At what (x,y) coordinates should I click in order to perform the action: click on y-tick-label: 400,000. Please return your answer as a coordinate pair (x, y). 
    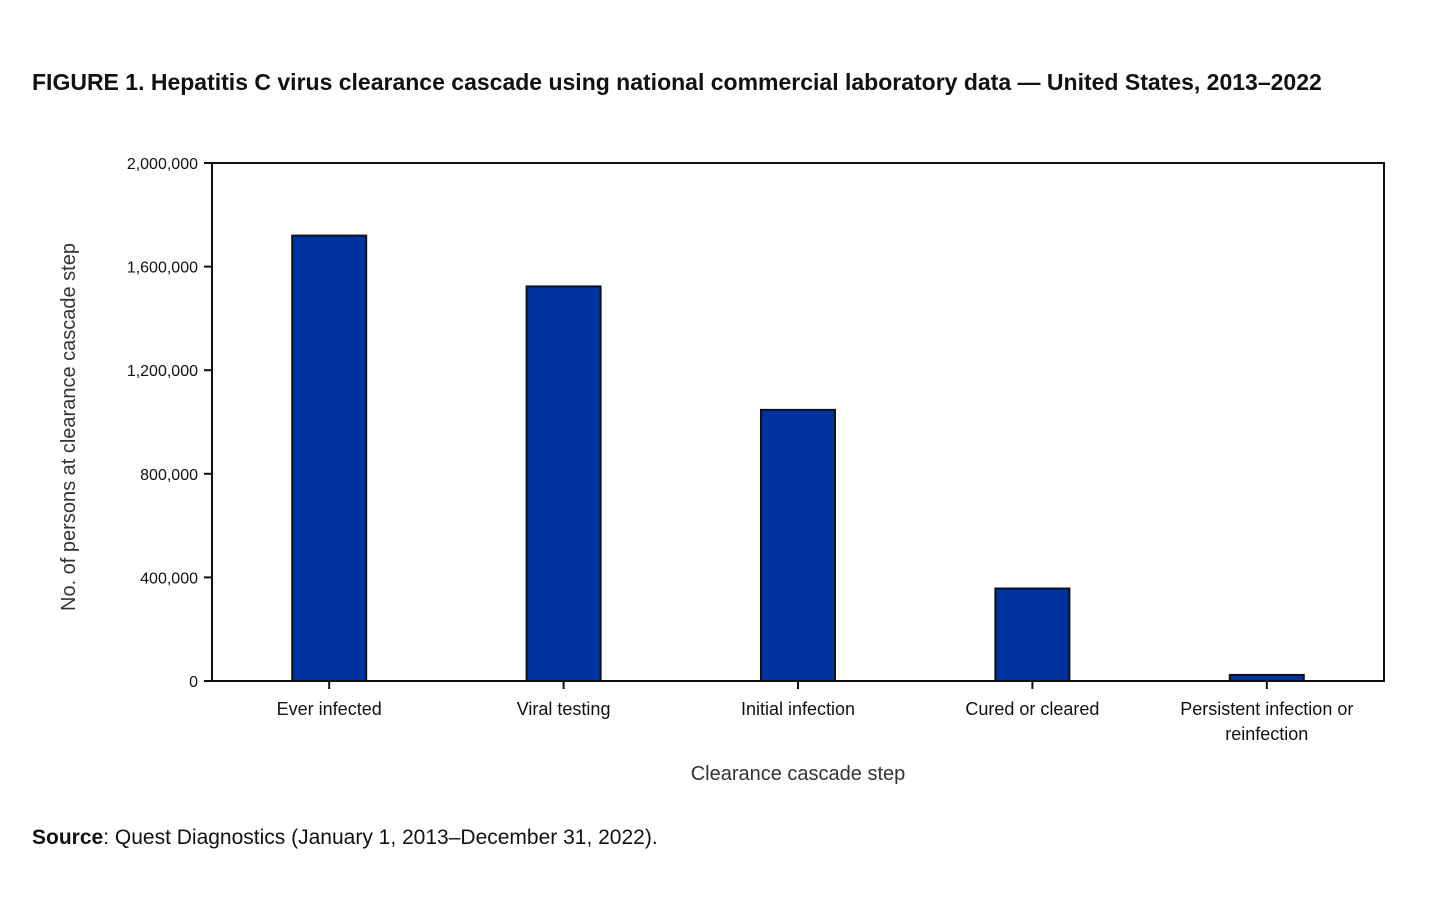
    Looking at the image, I should click on (169, 578).